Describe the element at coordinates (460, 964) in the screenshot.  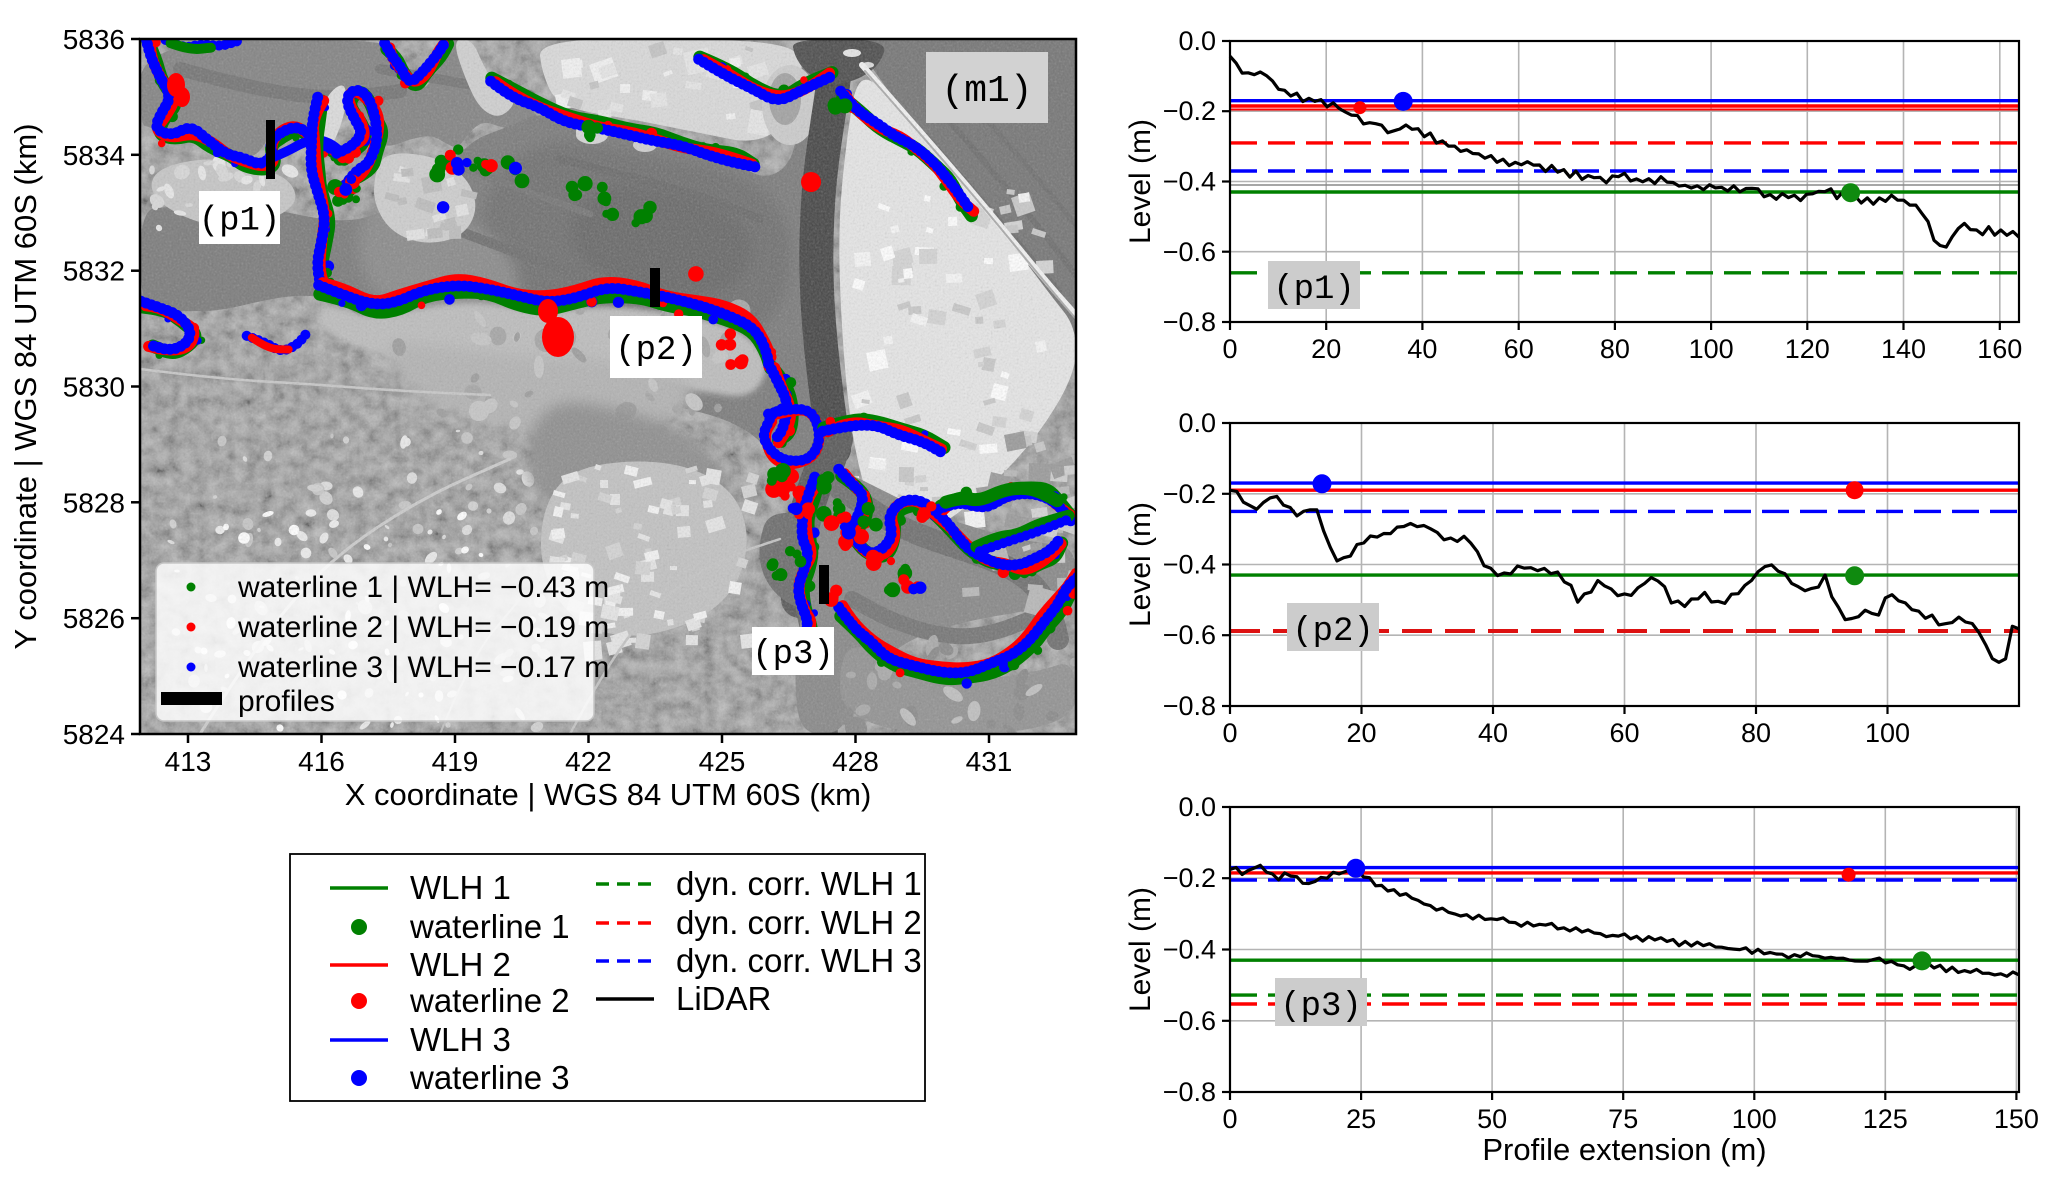
I see `svg-text: WLH 2` at that location.